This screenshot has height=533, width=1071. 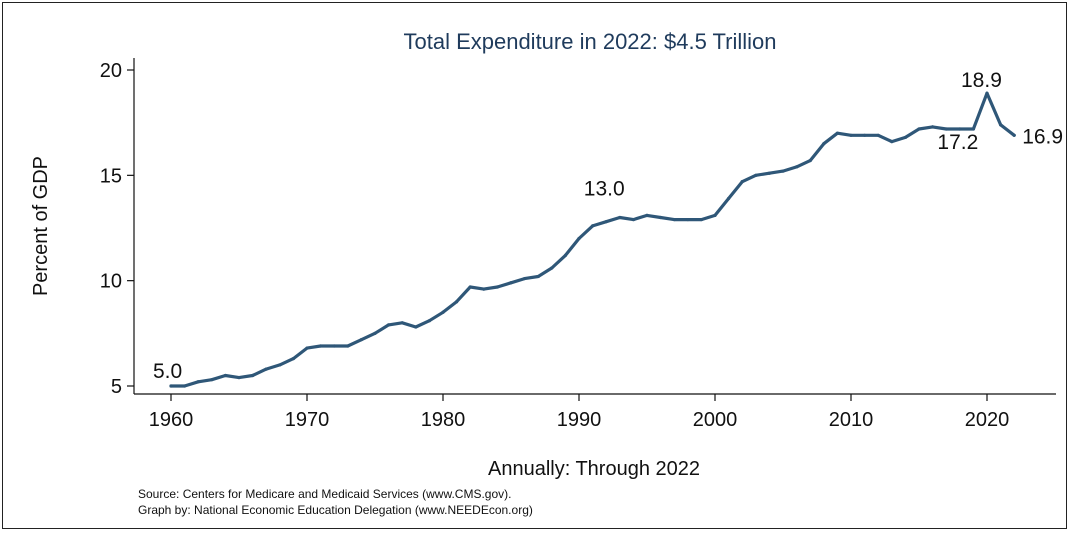 What do you see at coordinates (117, 229) in the screenshot?
I see `y-ticks: 5 10 15 20` at bounding box center [117, 229].